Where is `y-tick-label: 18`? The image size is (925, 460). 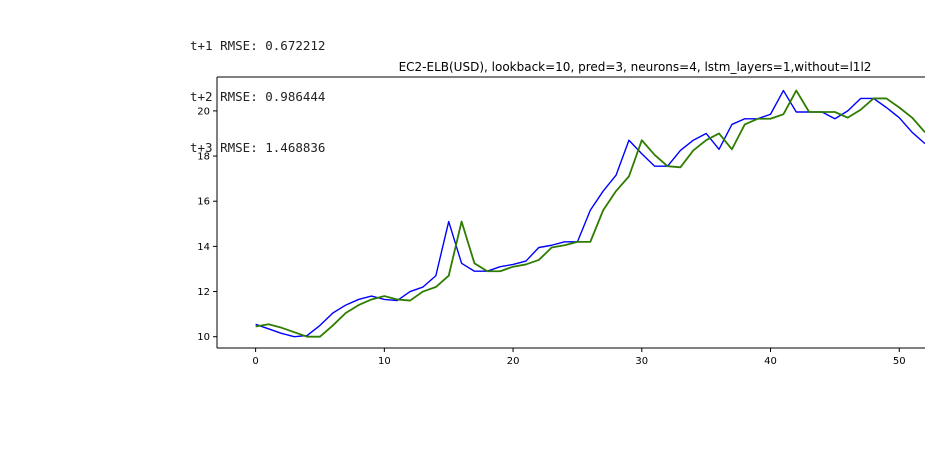 y-tick-label: 18 is located at coordinates (203, 157).